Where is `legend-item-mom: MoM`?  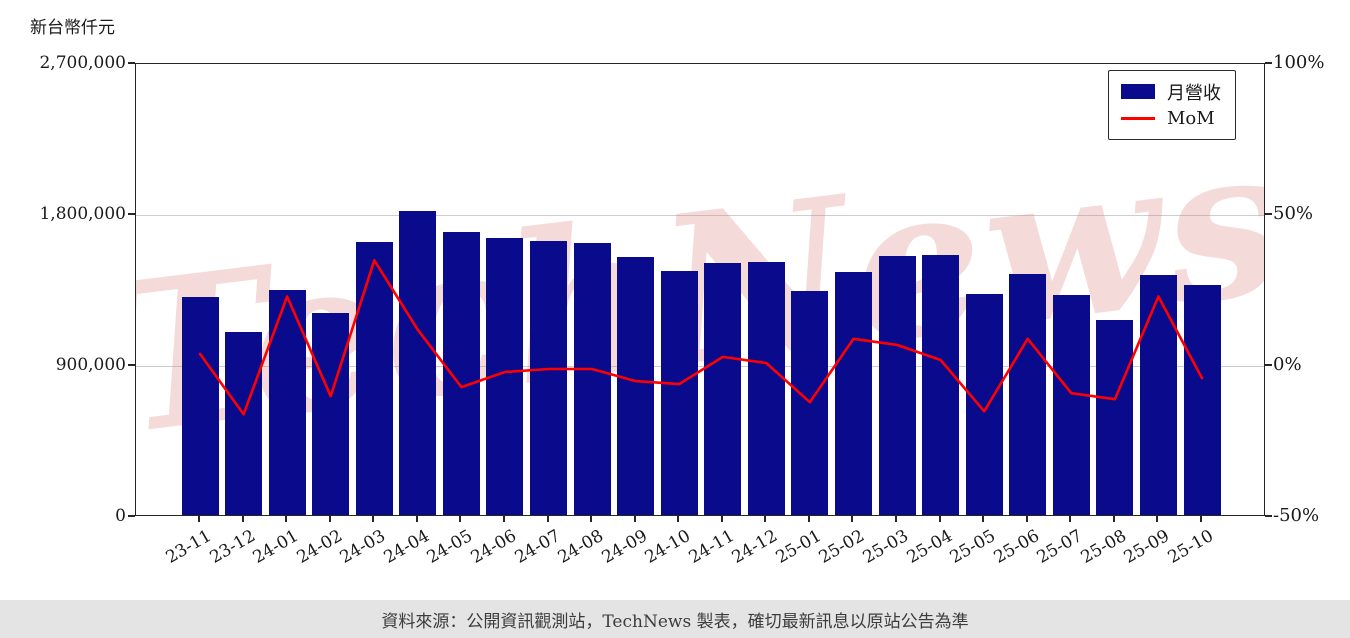 legend-item-mom: MoM is located at coordinates (1171, 118).